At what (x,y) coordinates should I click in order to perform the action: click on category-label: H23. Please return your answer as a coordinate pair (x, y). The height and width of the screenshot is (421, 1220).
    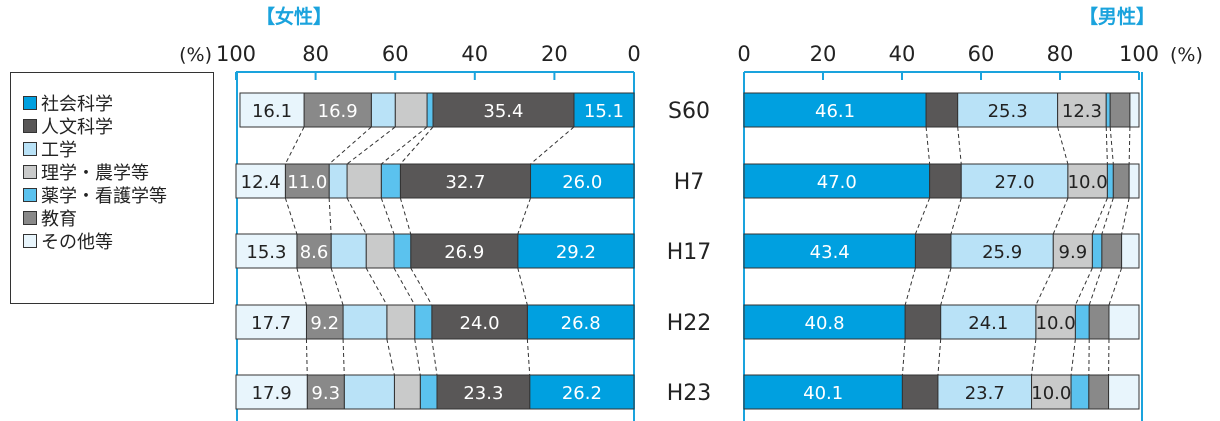
    Looking at the image, I should click on (689, 393).